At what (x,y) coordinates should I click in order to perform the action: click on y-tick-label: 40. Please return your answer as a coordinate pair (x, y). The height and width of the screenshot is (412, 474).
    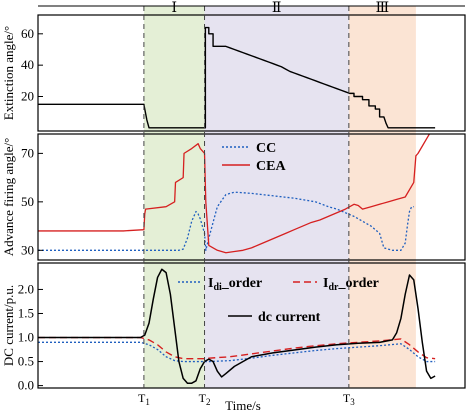
    Looking at the image, I should click on (27, 64).